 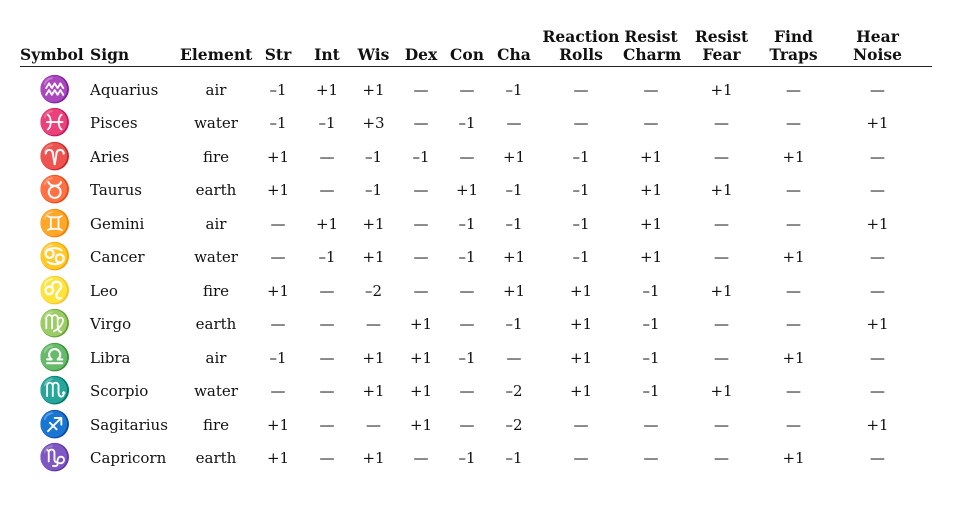 What do you see at coordinates (877, 223) in the screenshot?
I see `cell-noise: +1` at bounding box center [877, 223].